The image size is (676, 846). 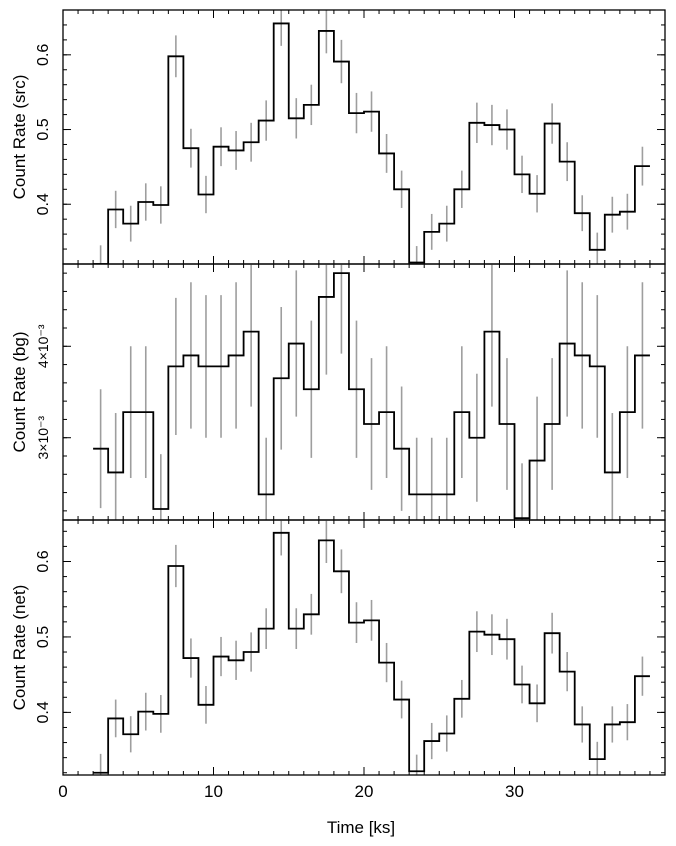 What do you see at coordinates (19, 137) in the screenshot?
I see `y-axis-label: Count Rate (src)` at bounding box center [19, 137].